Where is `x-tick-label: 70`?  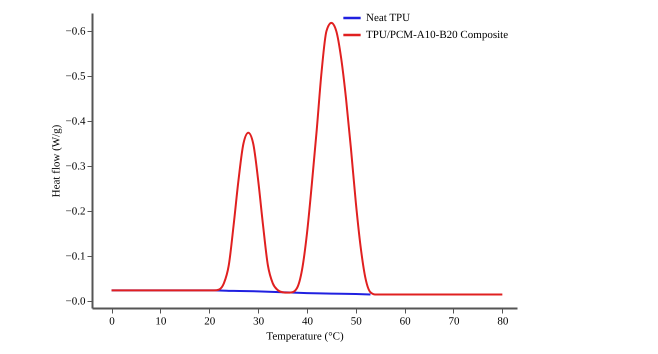 x-tick-label: 70 is located at coordinates (454, 322).